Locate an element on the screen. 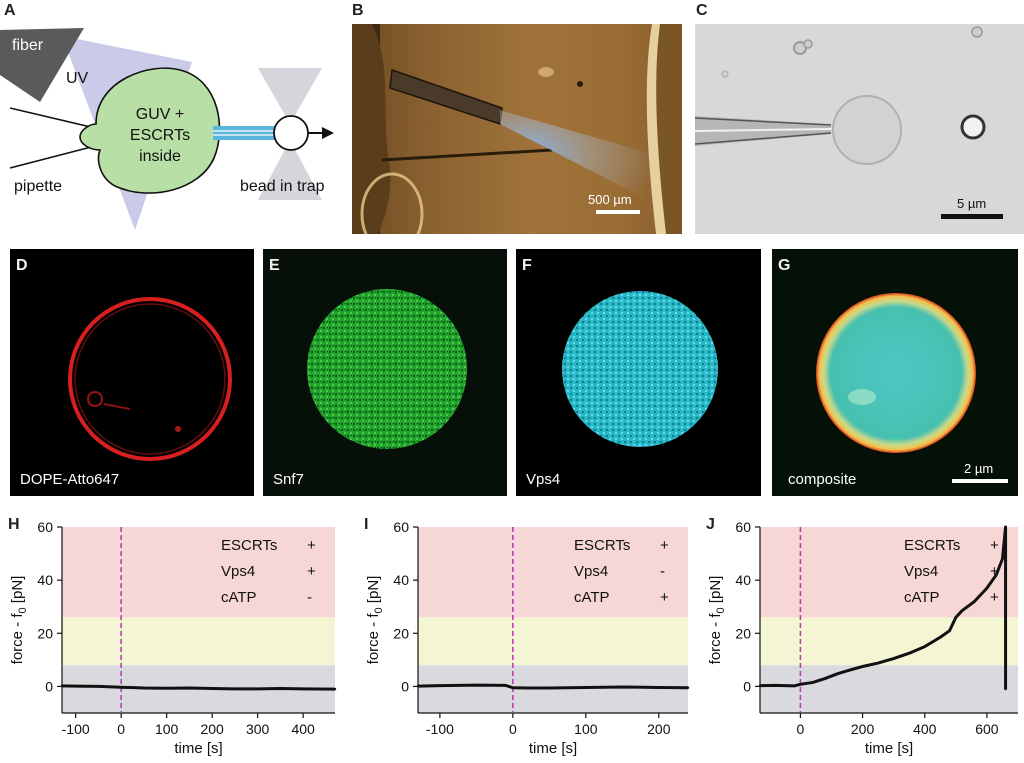 The image size is (1024, 763). panel-letter-a: A is located at coordinates (10, 10).